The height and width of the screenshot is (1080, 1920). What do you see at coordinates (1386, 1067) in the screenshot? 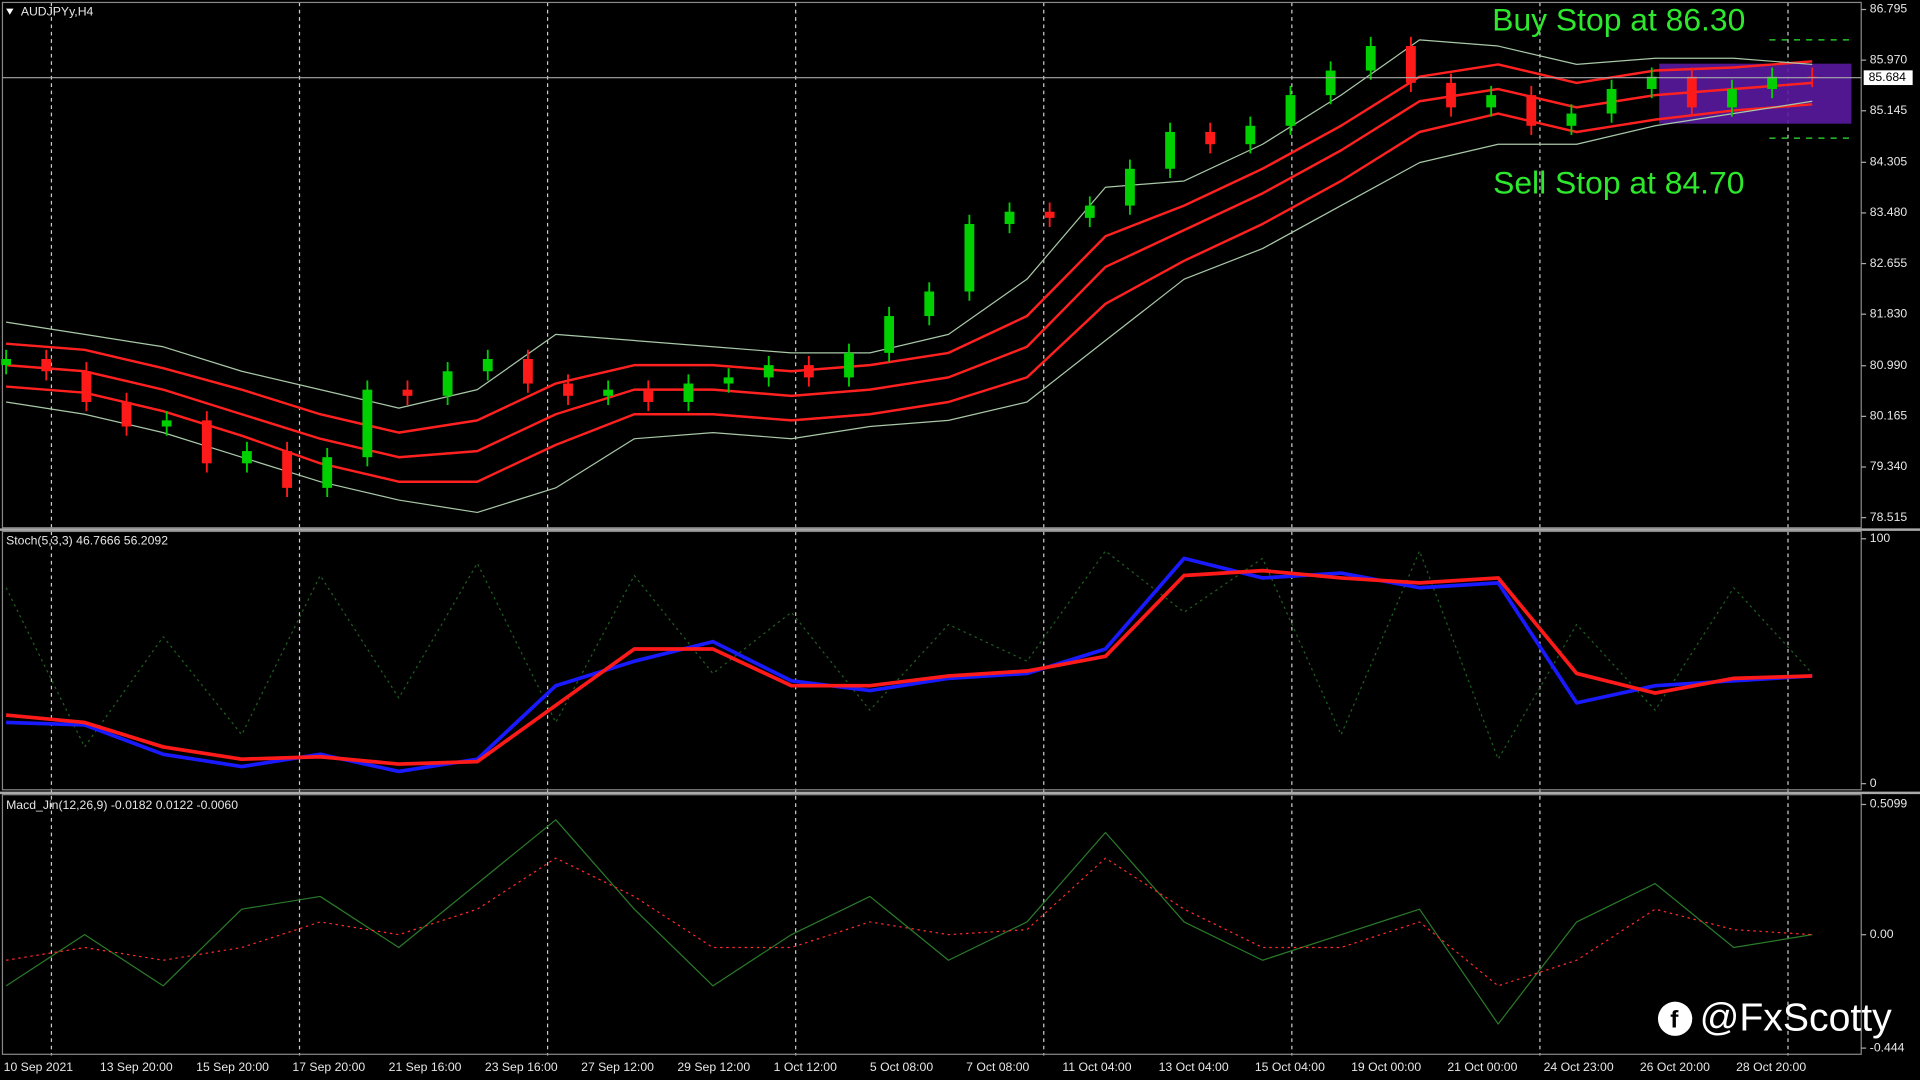
I see `x-tick-label: 19 Oct 00:00` at bounding box center [1386, 1067].